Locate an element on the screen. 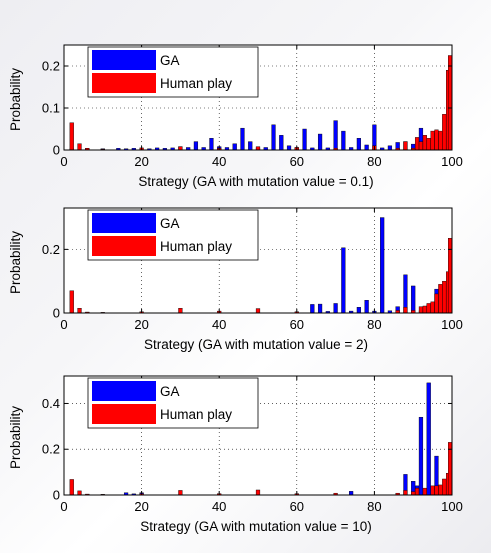 This screenshot has width=491, height=553. y-tick-label: 0.1 is located at coordinates (51, 108).